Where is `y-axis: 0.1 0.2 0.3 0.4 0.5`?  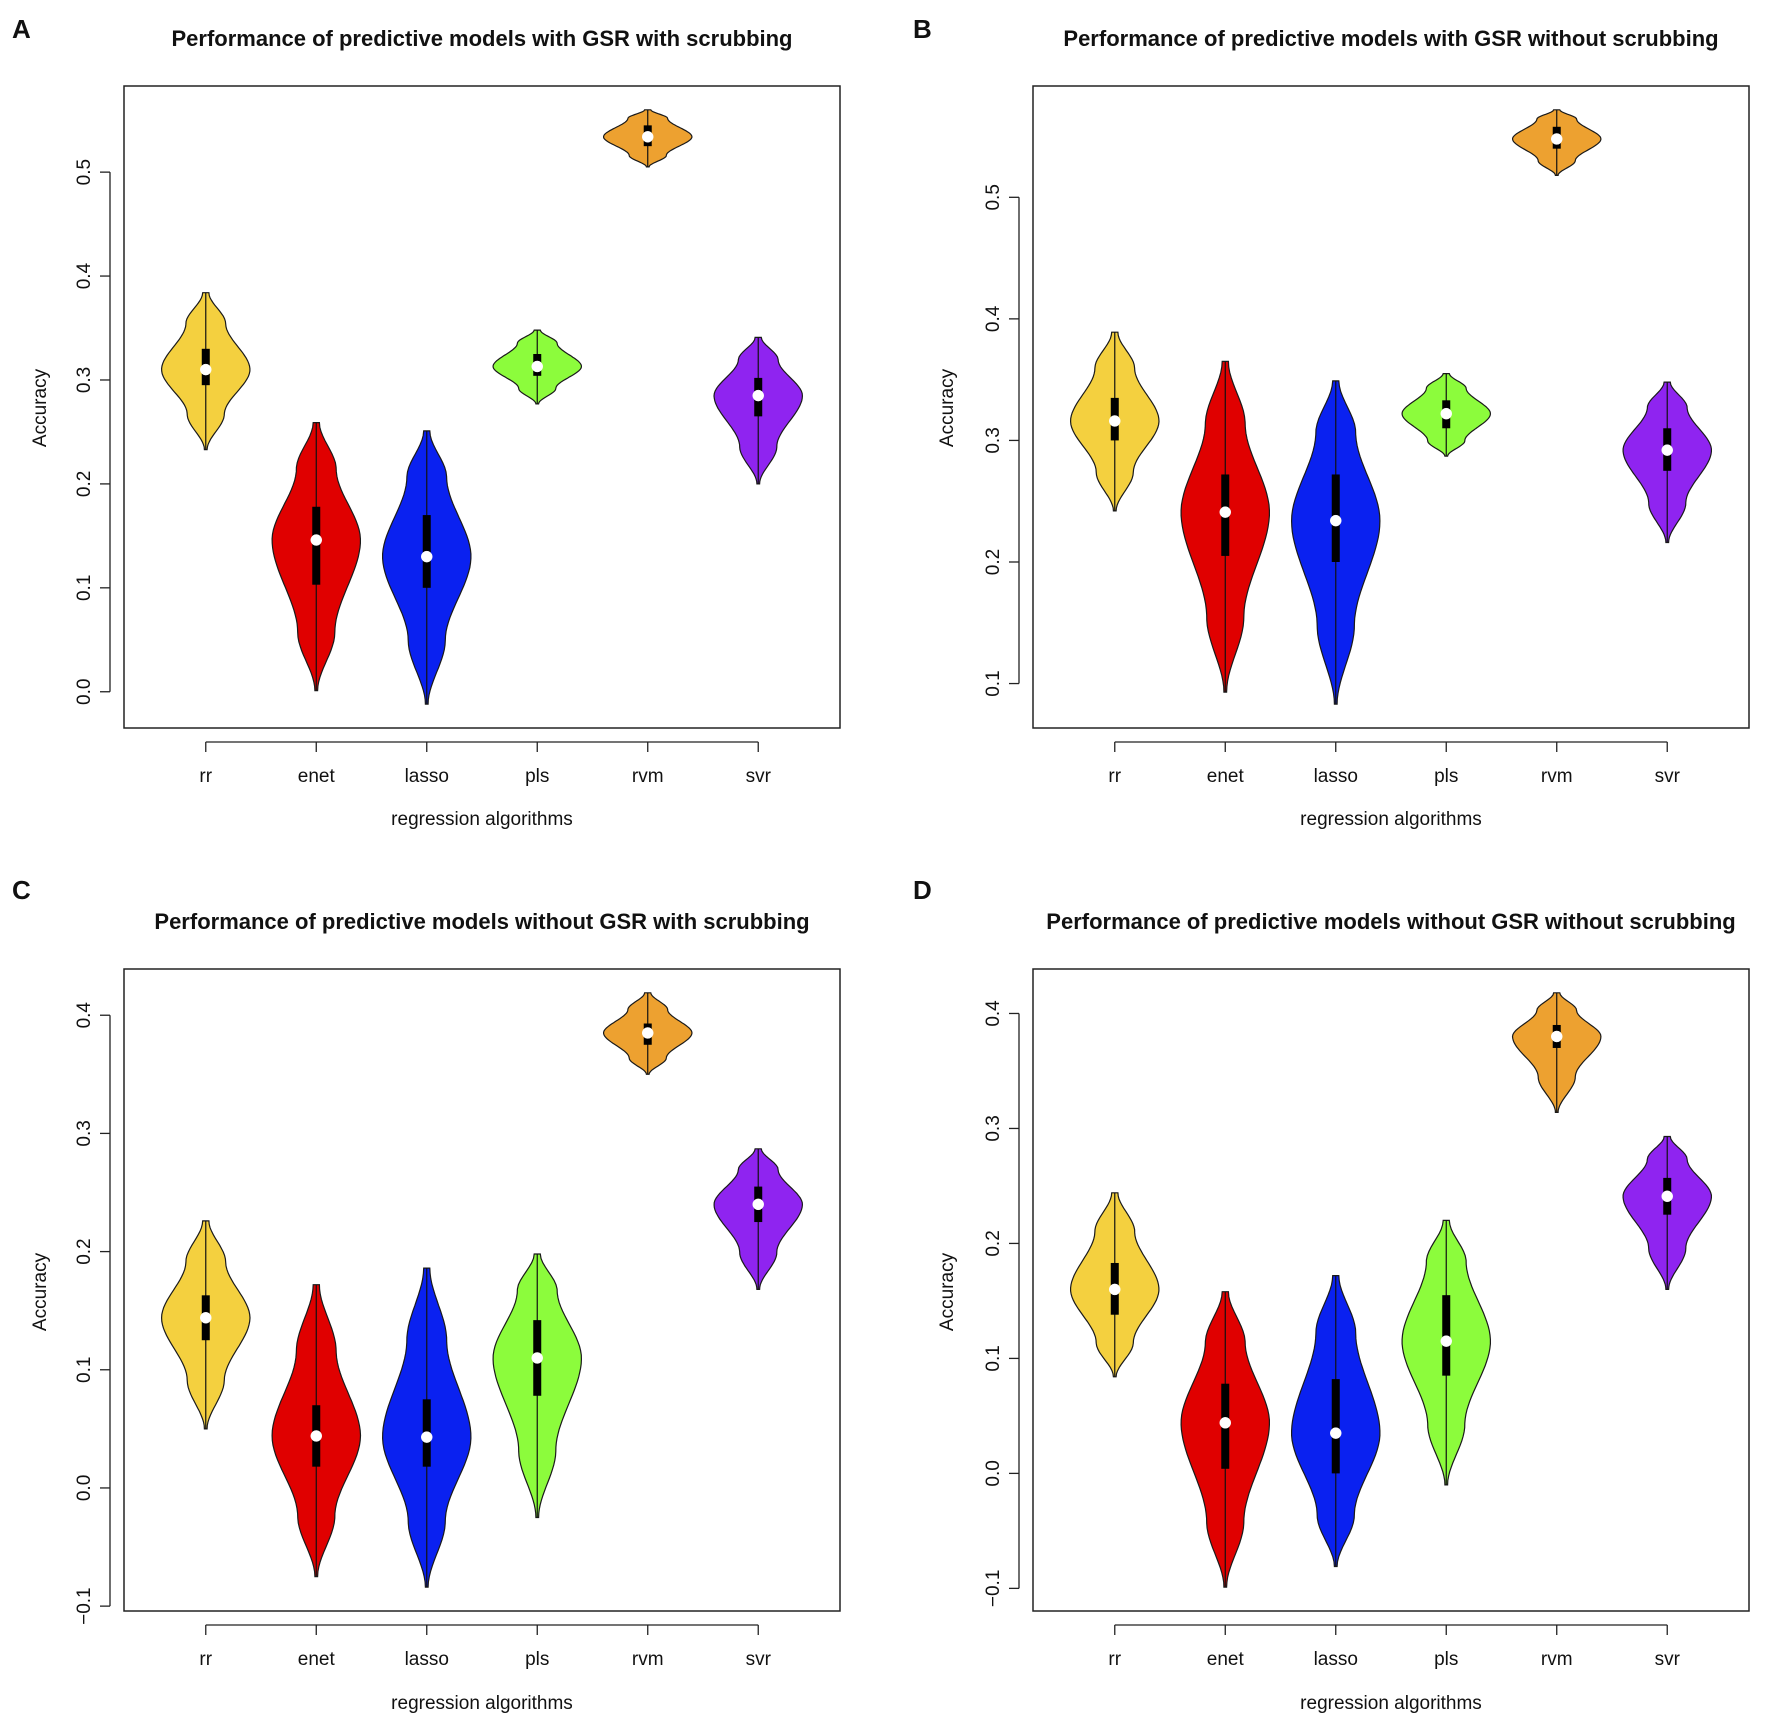 y-axis: 0.1 0.2 0.3 0.4 0.5 is located at coordinates (1001, 440).